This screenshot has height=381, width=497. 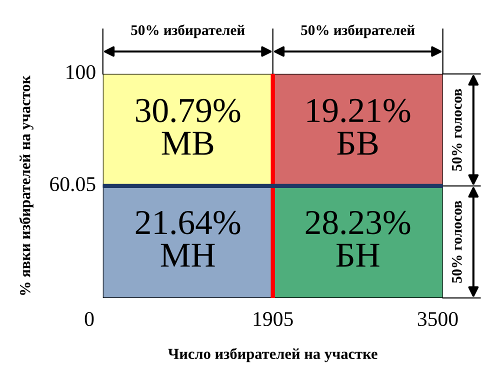 What do you see at coordinates (188, 110) in the screenshot?
I see `data-label: 30.79%` at bounding box center [188, 110].